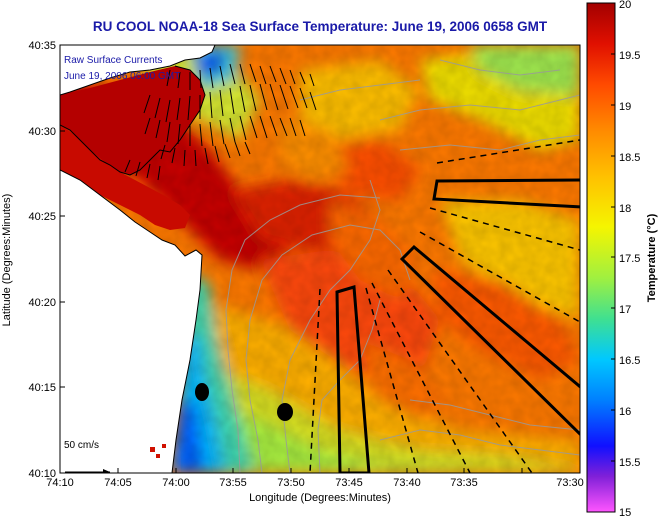 The height and width of the screenshot is (518, 661). Describe the element at coordinates (629, 158) in the screenshot. I see `colorbar-tick: 18.5` at that location.